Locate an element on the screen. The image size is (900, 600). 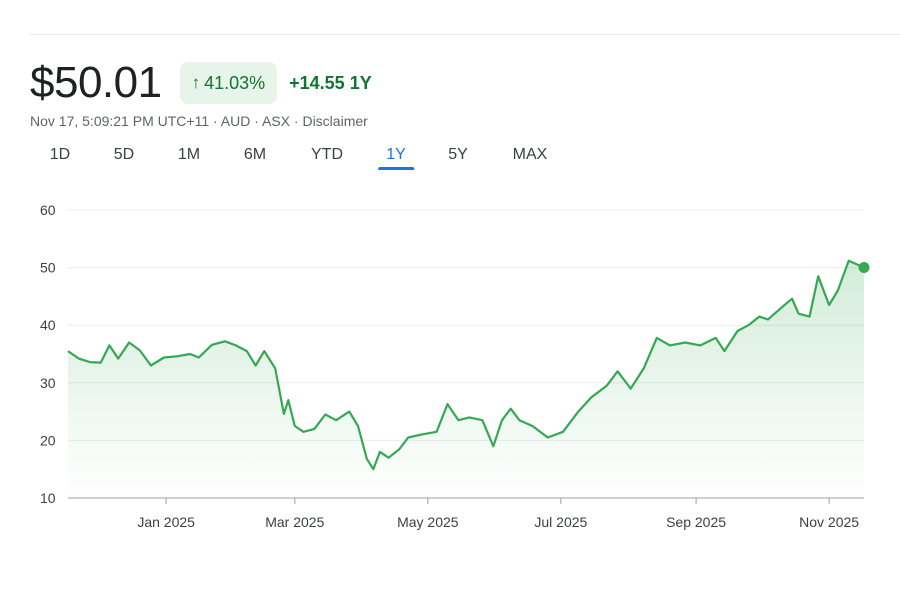
quote-header: $50.01 ↑ 41.03% +14.55 1Y is located at coordinates (201, 83).